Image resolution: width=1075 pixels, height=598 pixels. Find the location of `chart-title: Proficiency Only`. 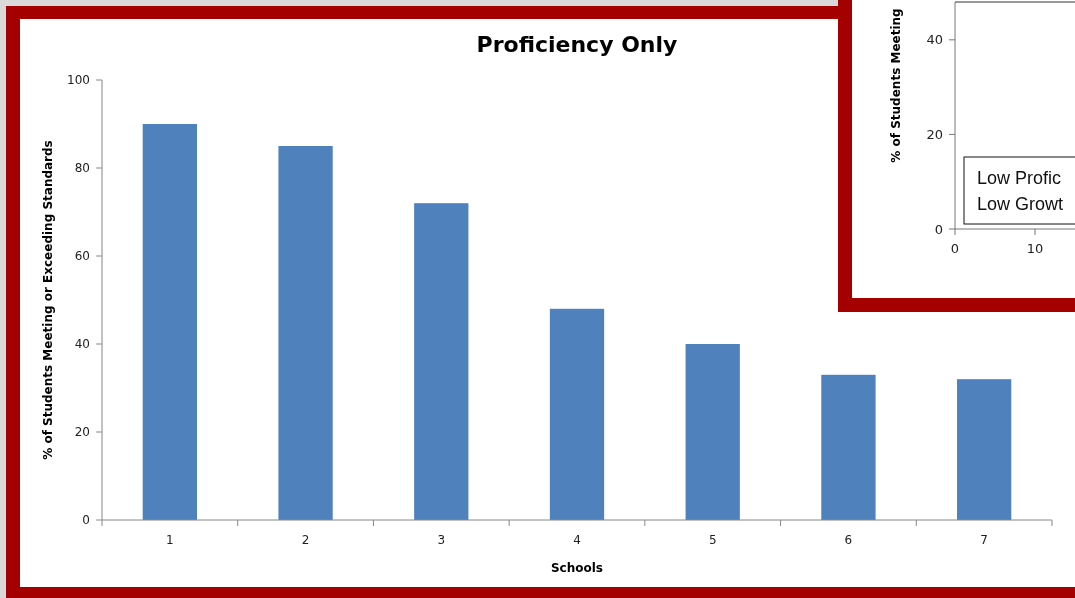

chart-title: Proficiency Only is located at coordinates (577, 44).